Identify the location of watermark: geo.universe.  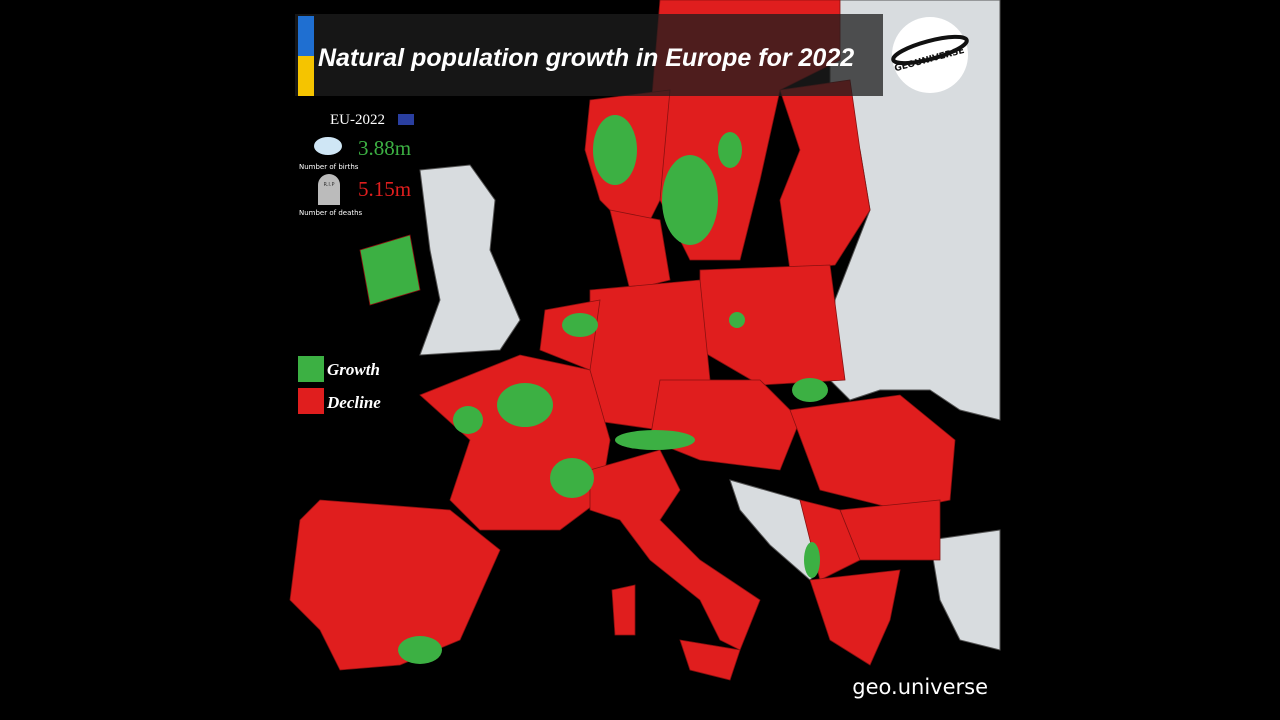
(920, 687).